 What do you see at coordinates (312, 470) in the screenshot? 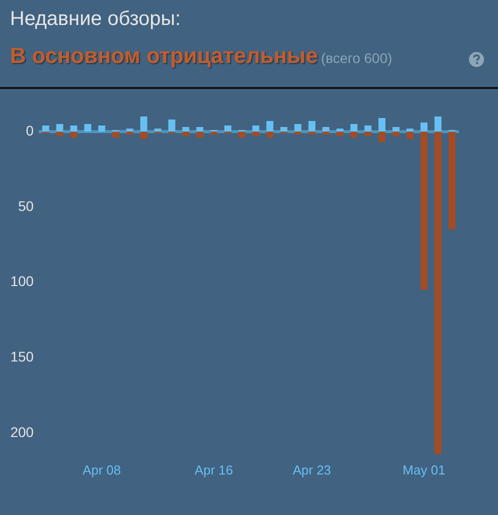
I see `x-tick-label: Apr 23` at bounding box center [312, 470].